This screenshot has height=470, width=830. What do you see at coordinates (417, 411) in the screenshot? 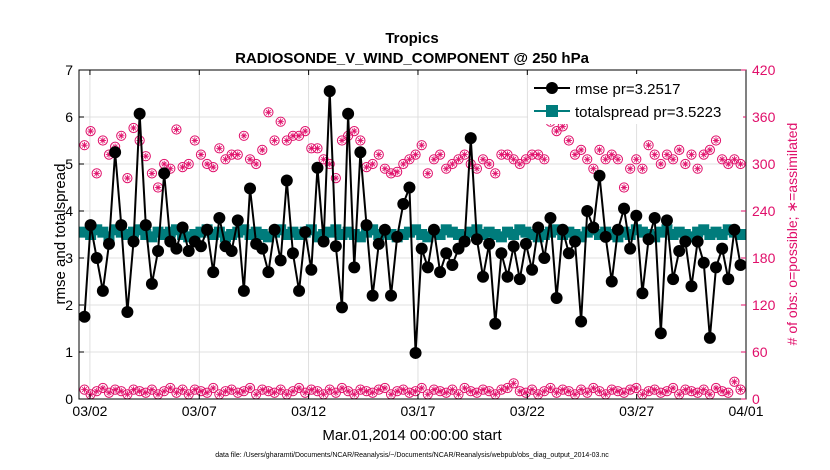
I see `x-tick-label: 03/17` at bounding box center [417, 411].